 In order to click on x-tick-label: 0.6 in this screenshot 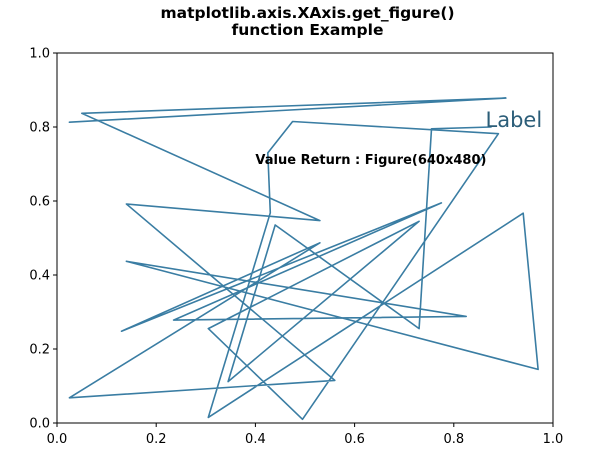, I will do `click(354, 439)`.